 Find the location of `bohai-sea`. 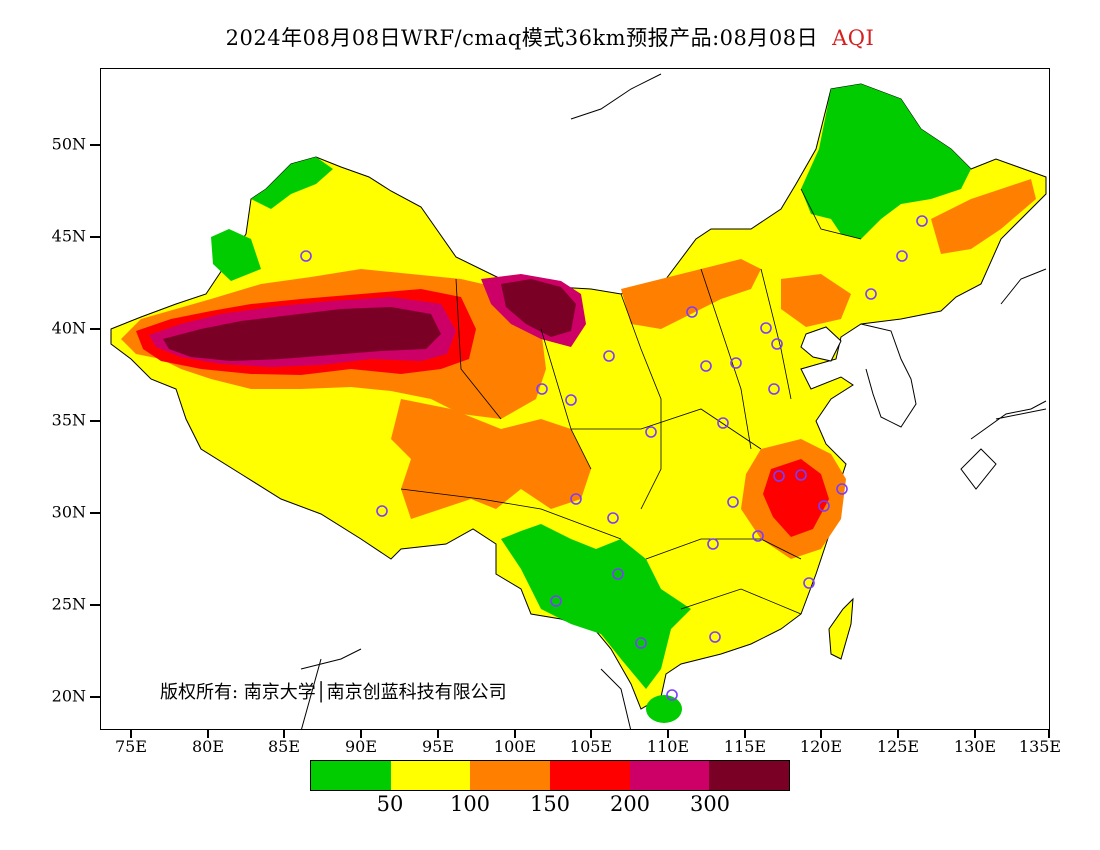

bohai-sea is located at coordinates (821, 344).